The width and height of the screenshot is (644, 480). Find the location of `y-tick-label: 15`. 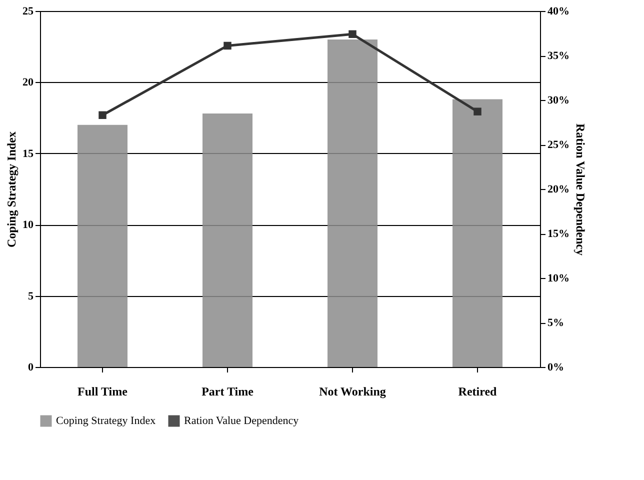

y-tick-label: 15 is located at coordinates (28, 154).